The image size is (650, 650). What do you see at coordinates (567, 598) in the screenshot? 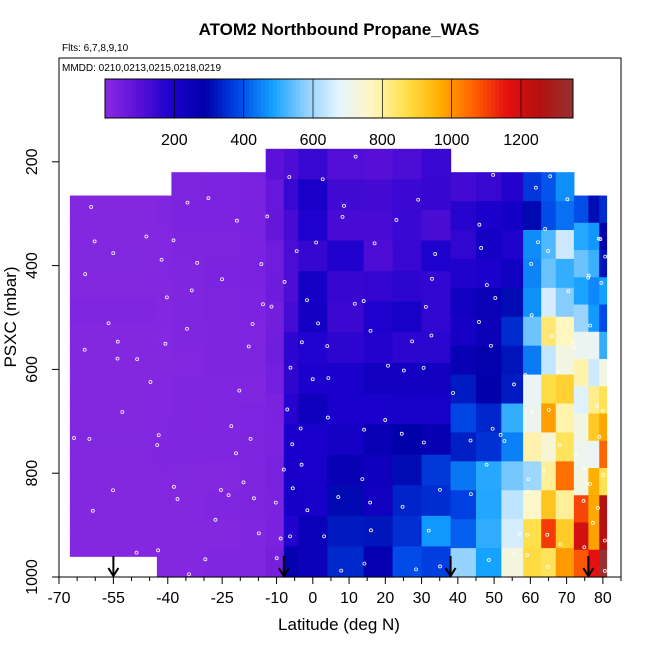
I see `x-tick-label: 70` at bounding box center [567, 598].